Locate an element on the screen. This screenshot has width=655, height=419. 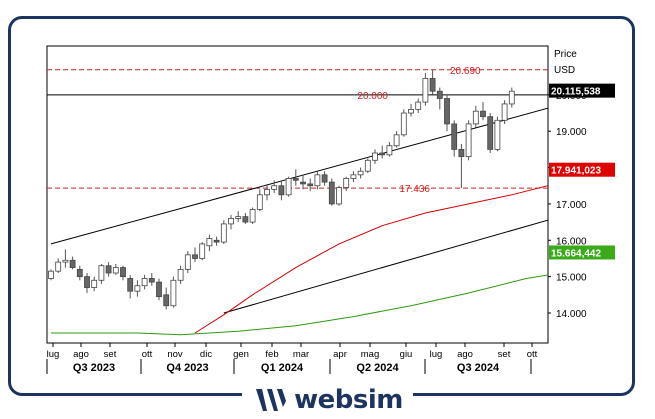
level-label: 20.690 is located at coordinates (465, 71).